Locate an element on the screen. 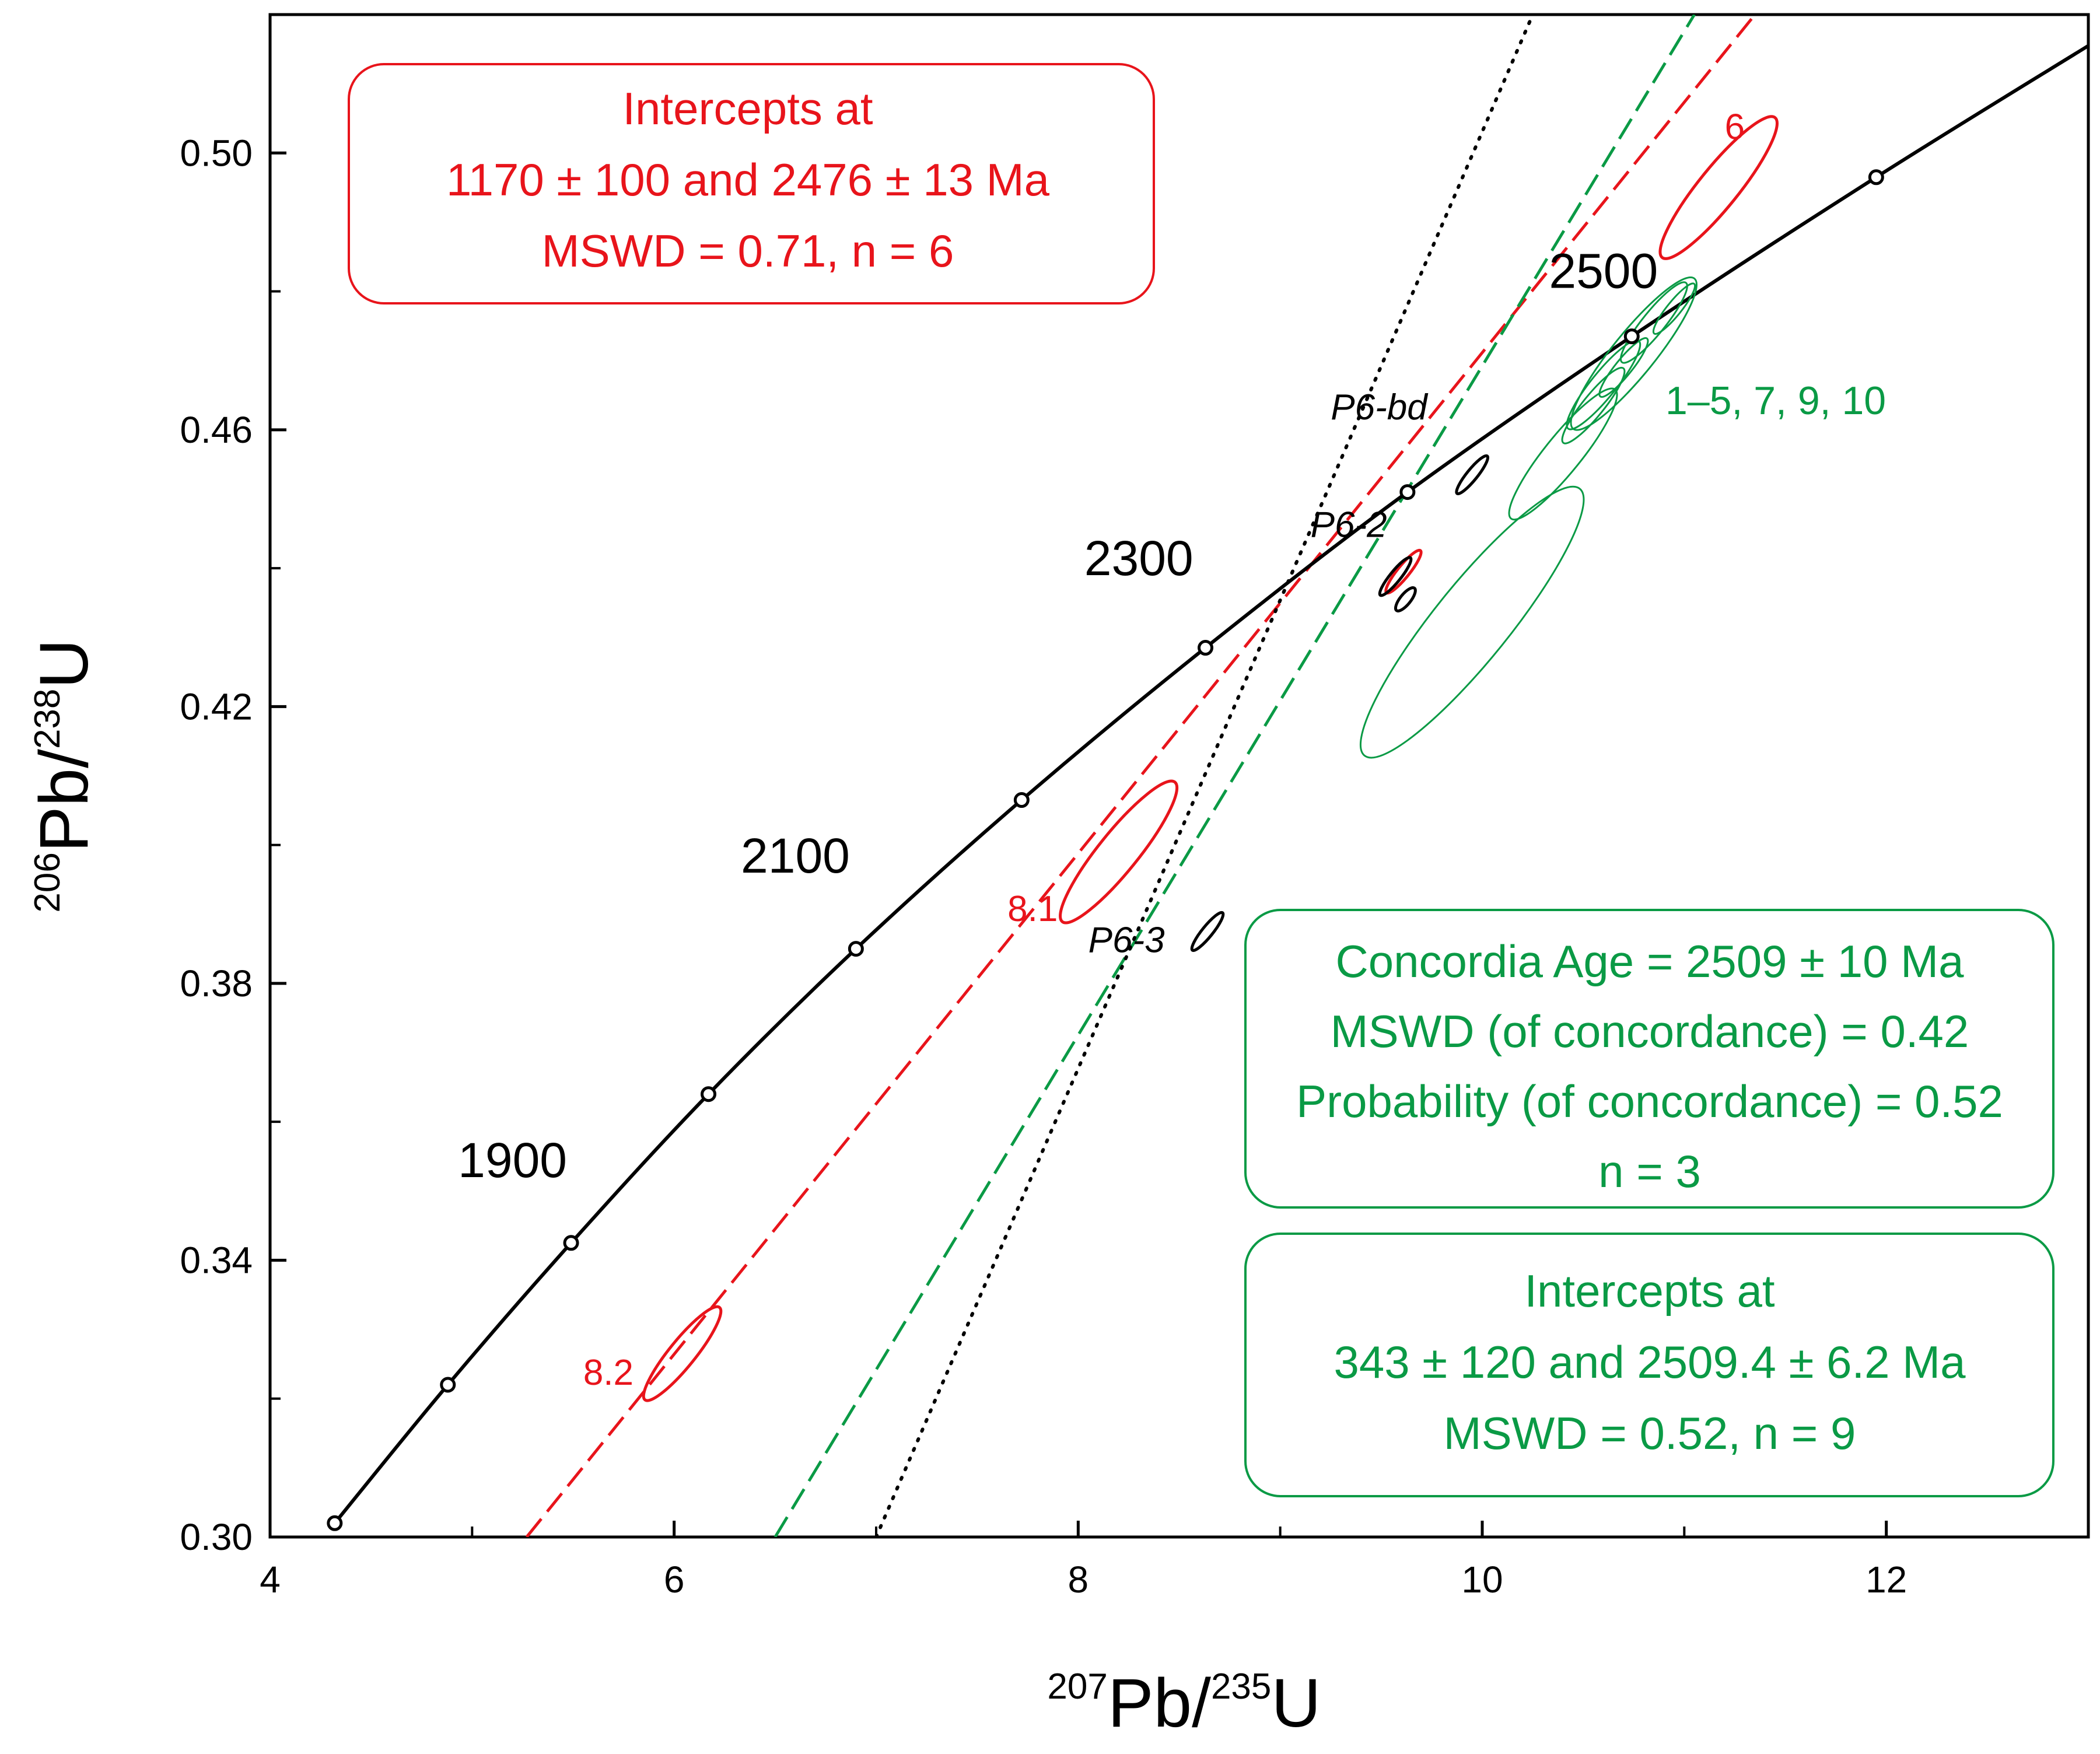 This screenshot has width=2100, height=1754. red-box-frame is located at coordinates (751, 183).